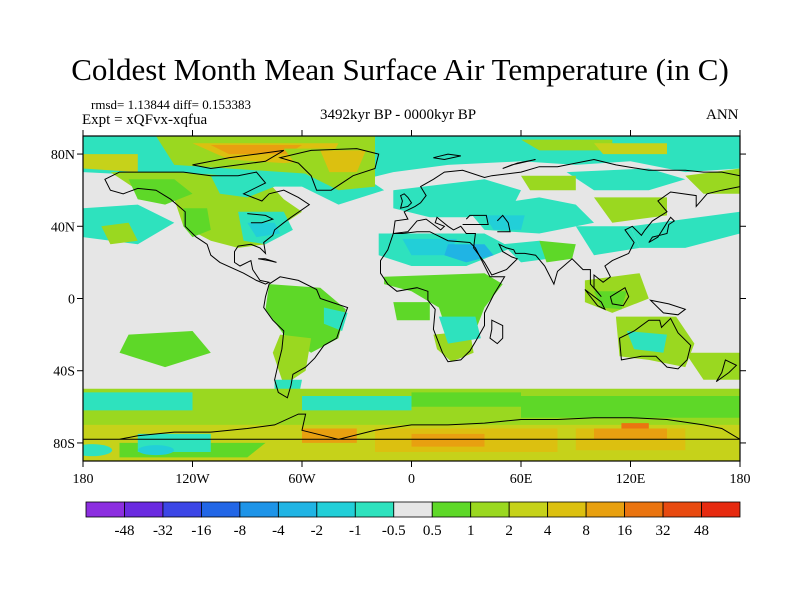 The height and width of the screenshot is (600, 800). I want to click on colorbar-label-0: -48, so click(124, 531).